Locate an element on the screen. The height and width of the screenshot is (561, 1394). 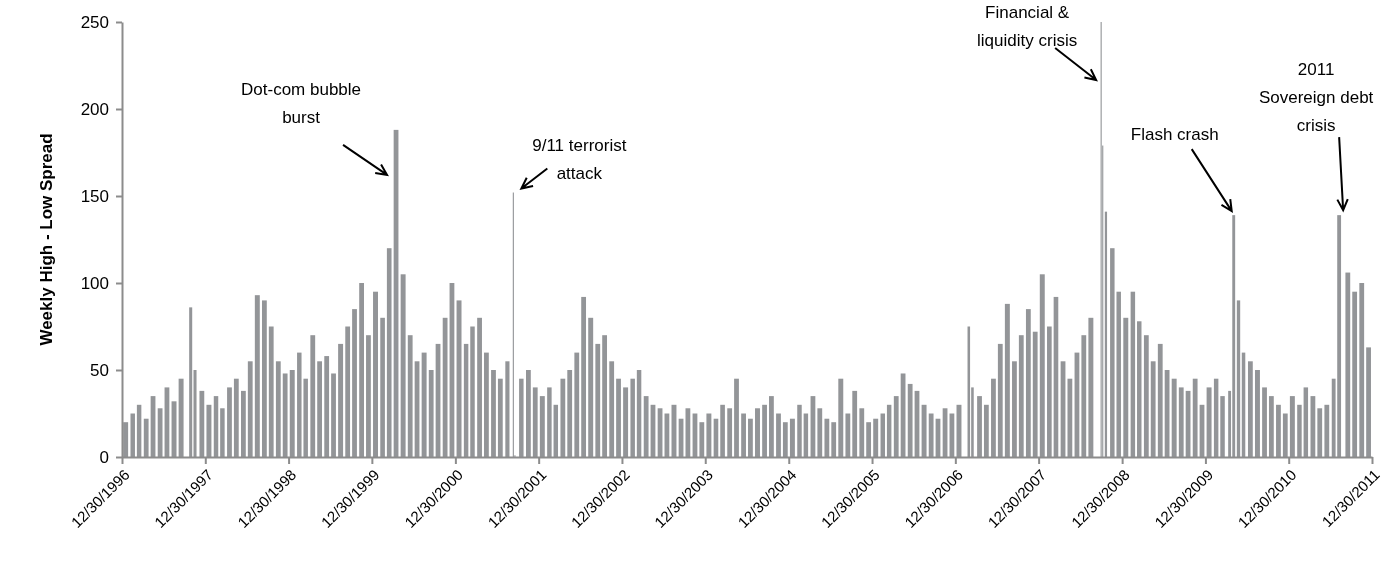
y-tick-label: 0 is located at coordinates (104, 457).